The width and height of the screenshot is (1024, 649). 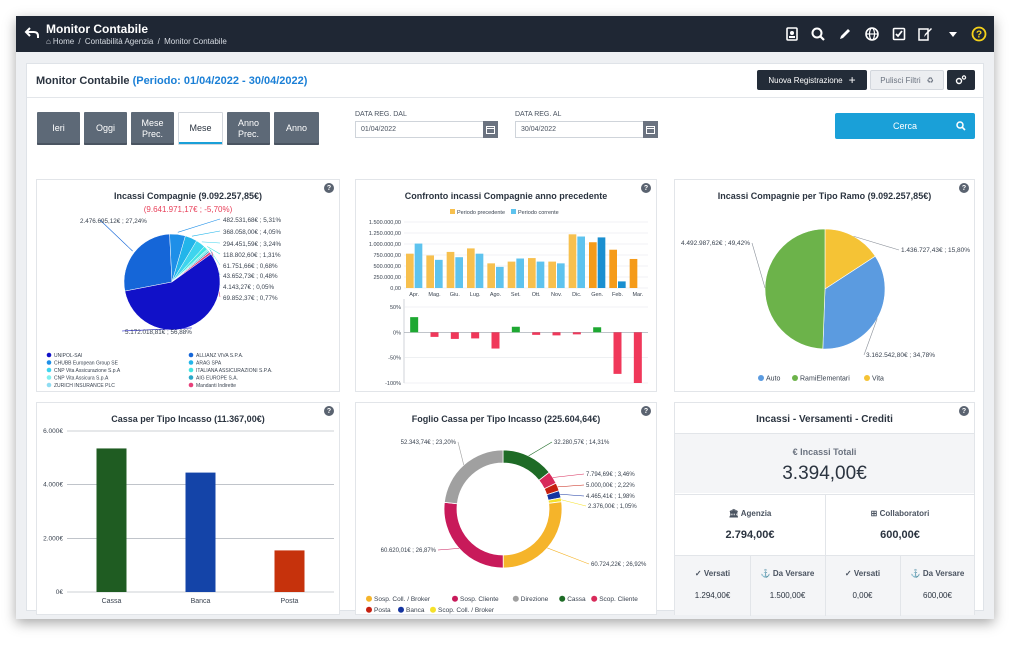 What do you see at coordinates (818, 34) in the screenshot?
I see `search-icon` at bounding box center [818, 34].